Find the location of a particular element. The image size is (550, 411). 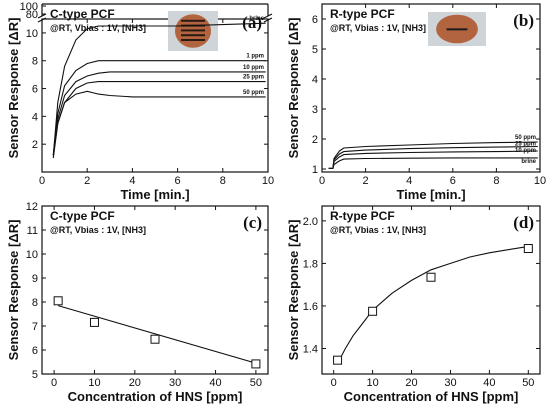

y-tick-label: 1 is located at coordinates (315, 170).